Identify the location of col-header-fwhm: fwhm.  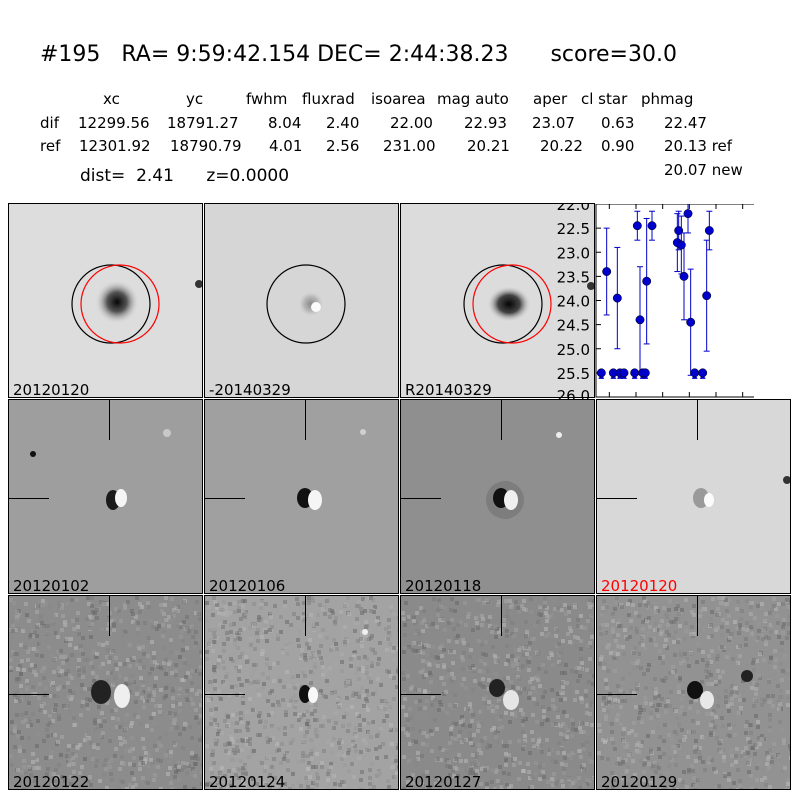
(267, 99).